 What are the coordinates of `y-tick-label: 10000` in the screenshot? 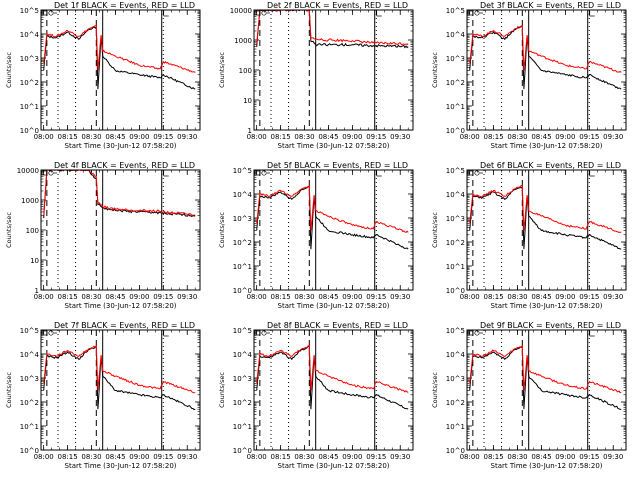 It's located at (28, 171).